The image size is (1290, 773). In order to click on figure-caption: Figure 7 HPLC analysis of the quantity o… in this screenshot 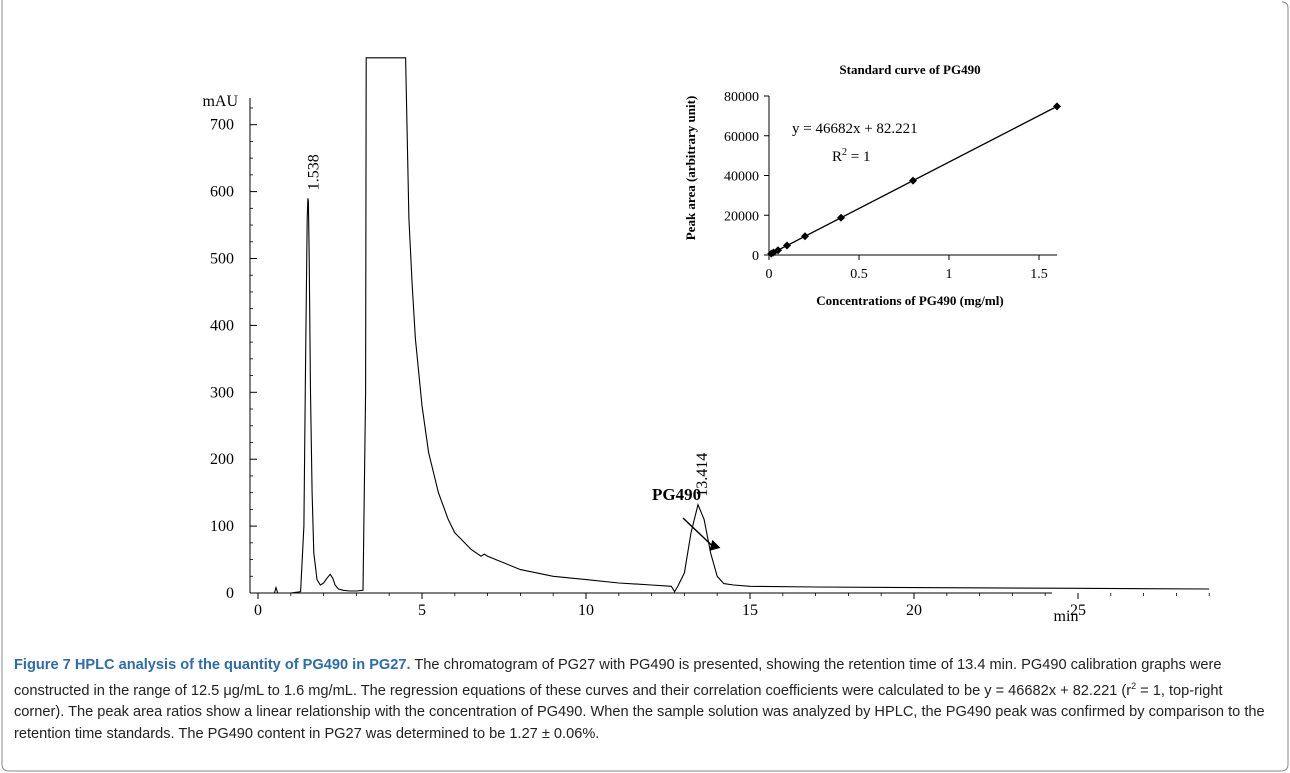, I will do `click(645, 700)`.